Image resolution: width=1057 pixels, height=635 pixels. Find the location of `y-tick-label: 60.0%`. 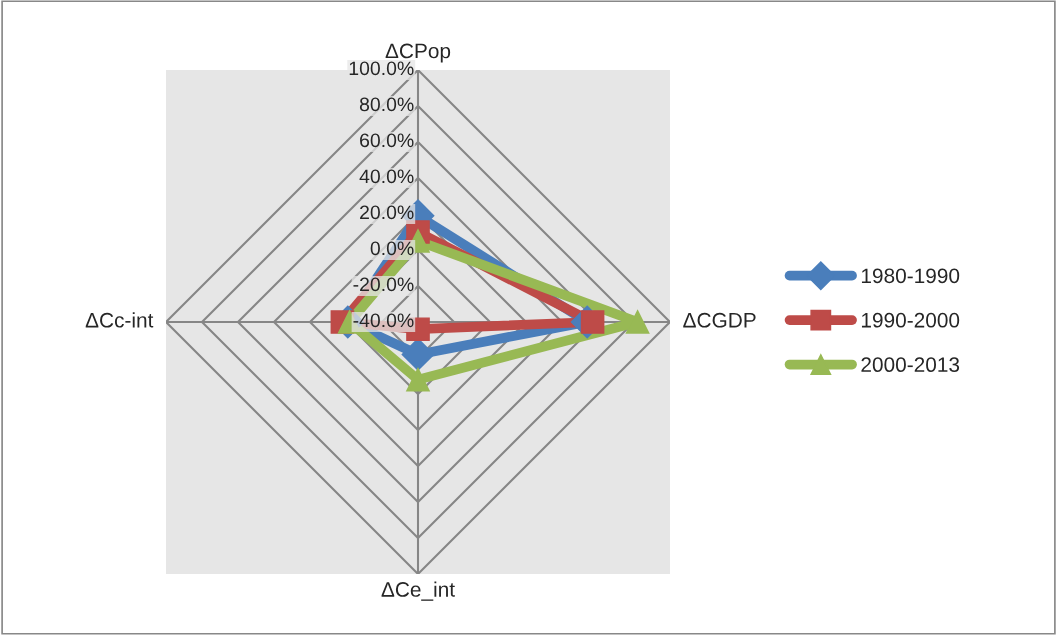

y-tick-label: 60.0% is located at coordinates (387, 140).